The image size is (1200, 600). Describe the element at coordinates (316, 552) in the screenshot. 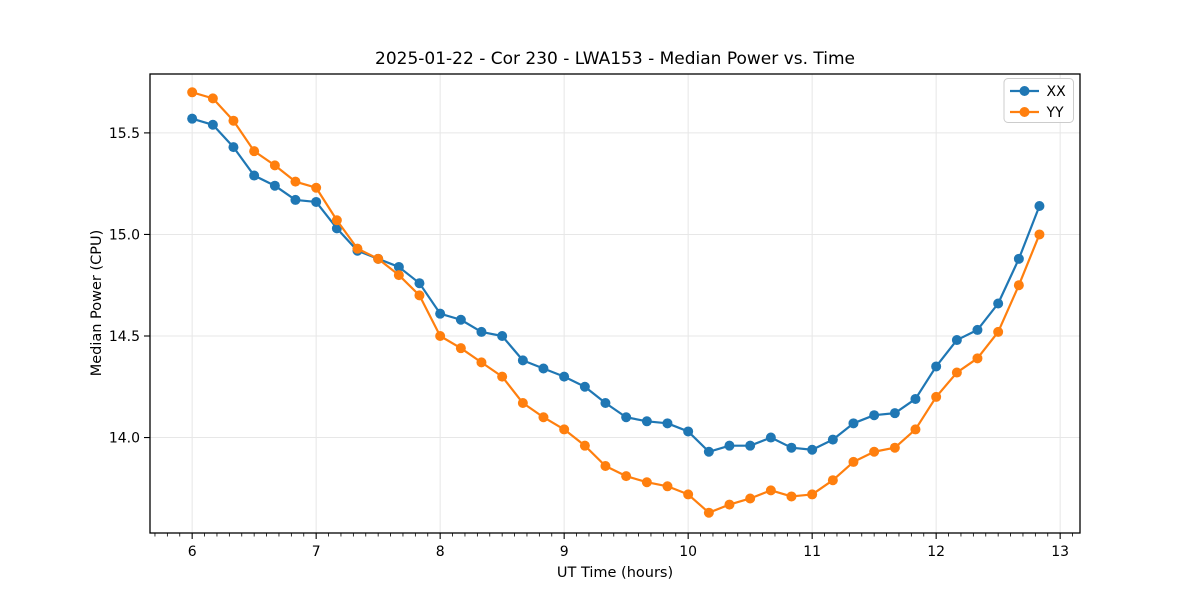

I see `x-tick-label: 7` at that location.